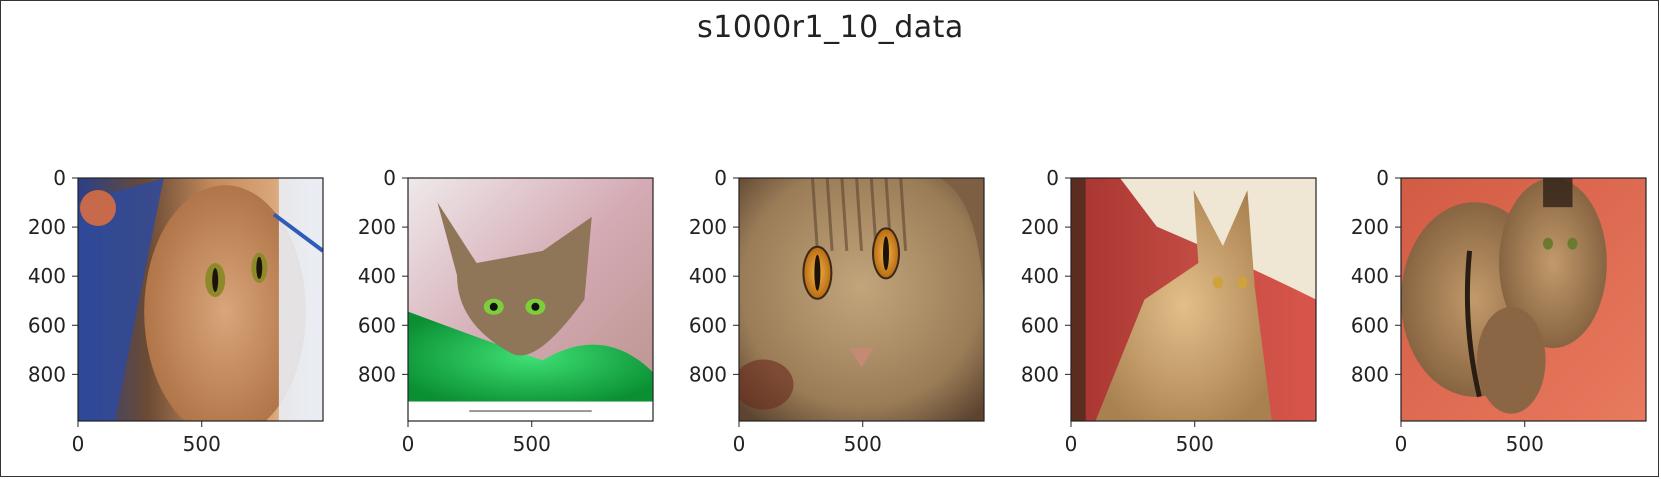 This screenshot has width=1661, height=479. I want to click on image-panel-2: 0 200 400 600 800 0 500, so click(506, 311).